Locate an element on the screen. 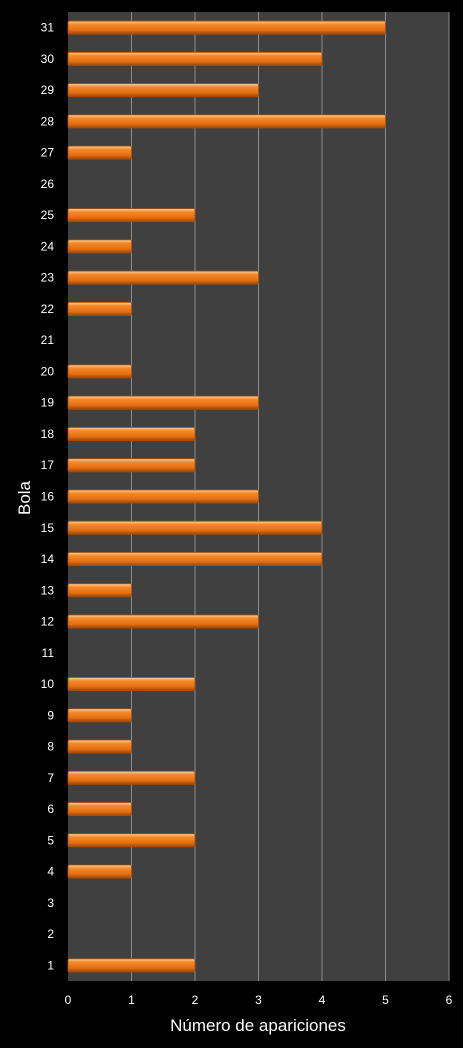 This screenshot has height=1048, width=463. y-tick-label: 6 is located at coordinates (50, 809).